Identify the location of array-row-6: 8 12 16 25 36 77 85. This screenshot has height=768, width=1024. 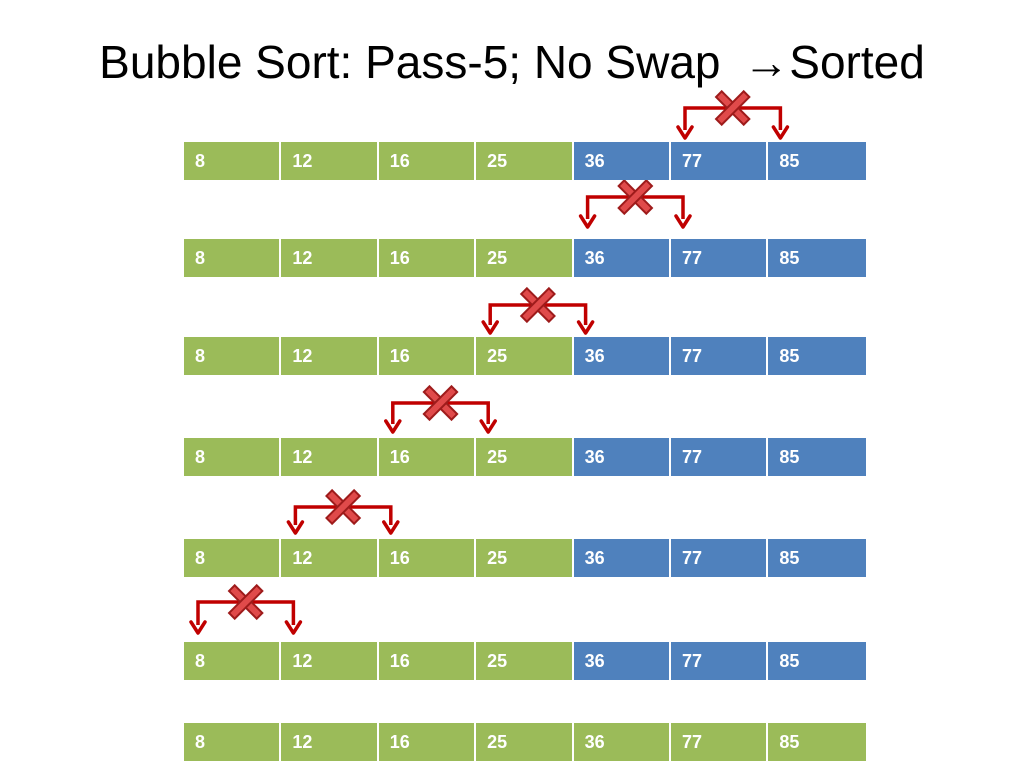
(525, 661).